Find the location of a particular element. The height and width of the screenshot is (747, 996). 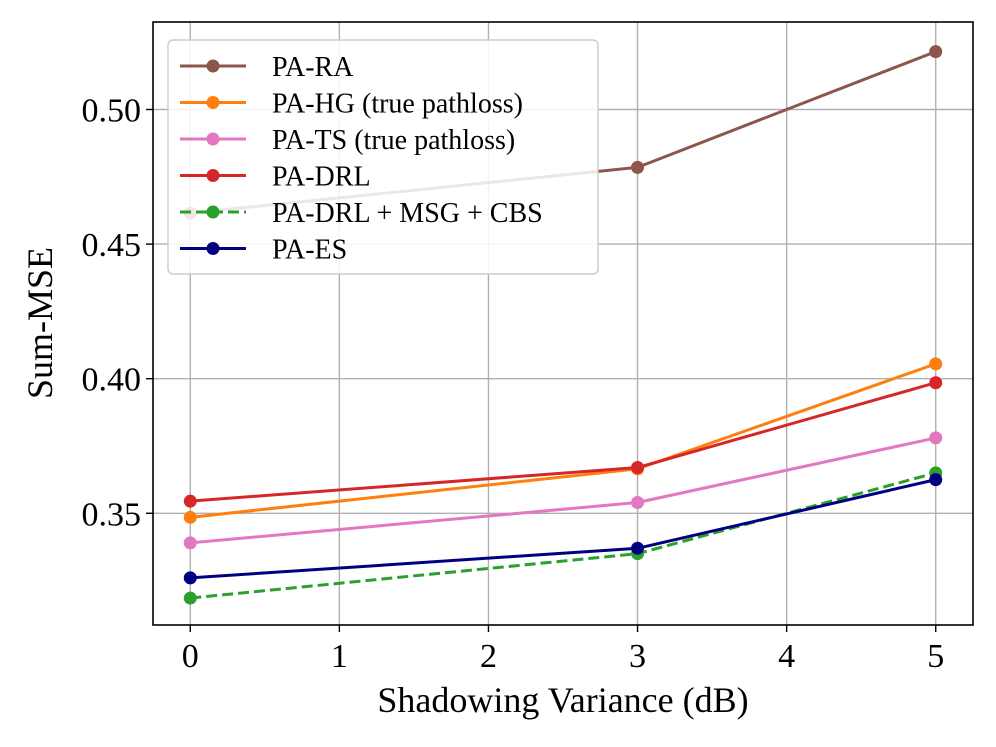

x-tick-label: 3 is located at coordinates (637, 656).